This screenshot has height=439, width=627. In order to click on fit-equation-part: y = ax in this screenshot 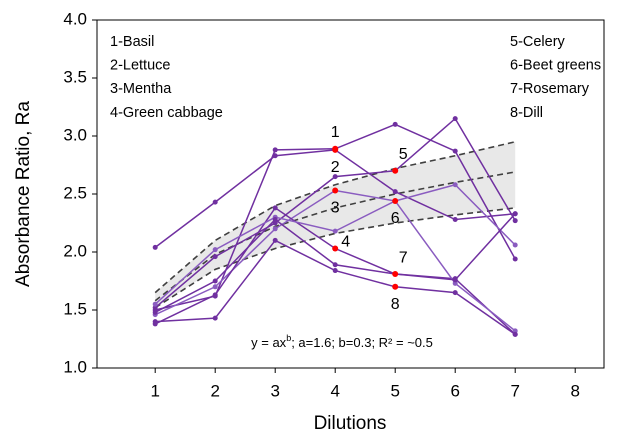, I will do `click(269, 342)`.